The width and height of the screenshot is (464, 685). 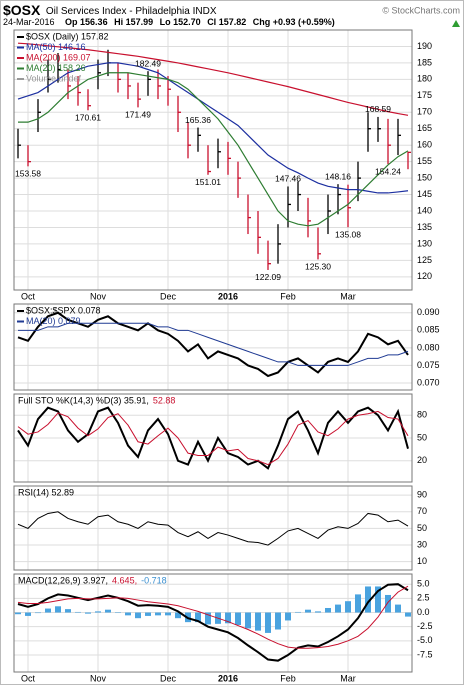 I want to click on x-tick-label: Oct, so click(x=28, y=296).